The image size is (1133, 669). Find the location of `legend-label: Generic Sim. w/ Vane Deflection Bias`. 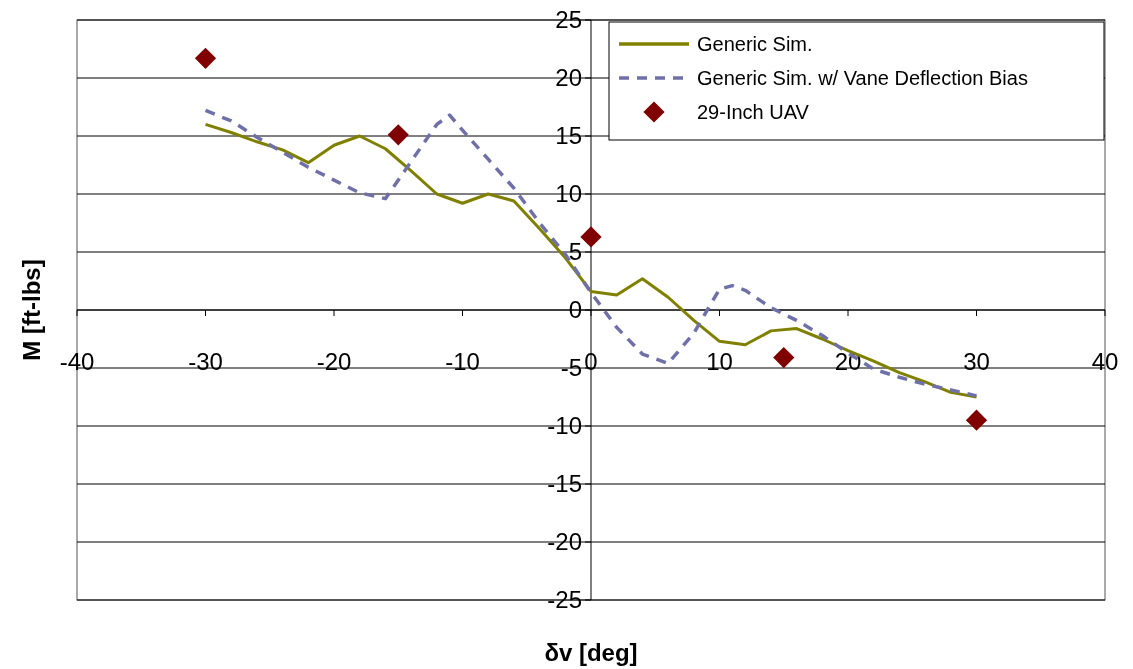

legend-label: Generic Sim. w/ Vane Deflection Bias is located at coordinates (862, 78).